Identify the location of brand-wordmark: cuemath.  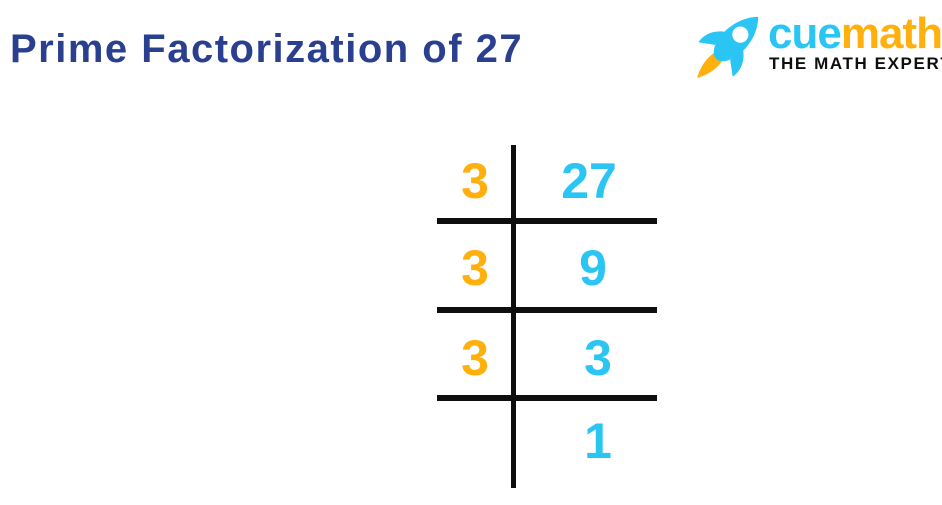
(855, 34).